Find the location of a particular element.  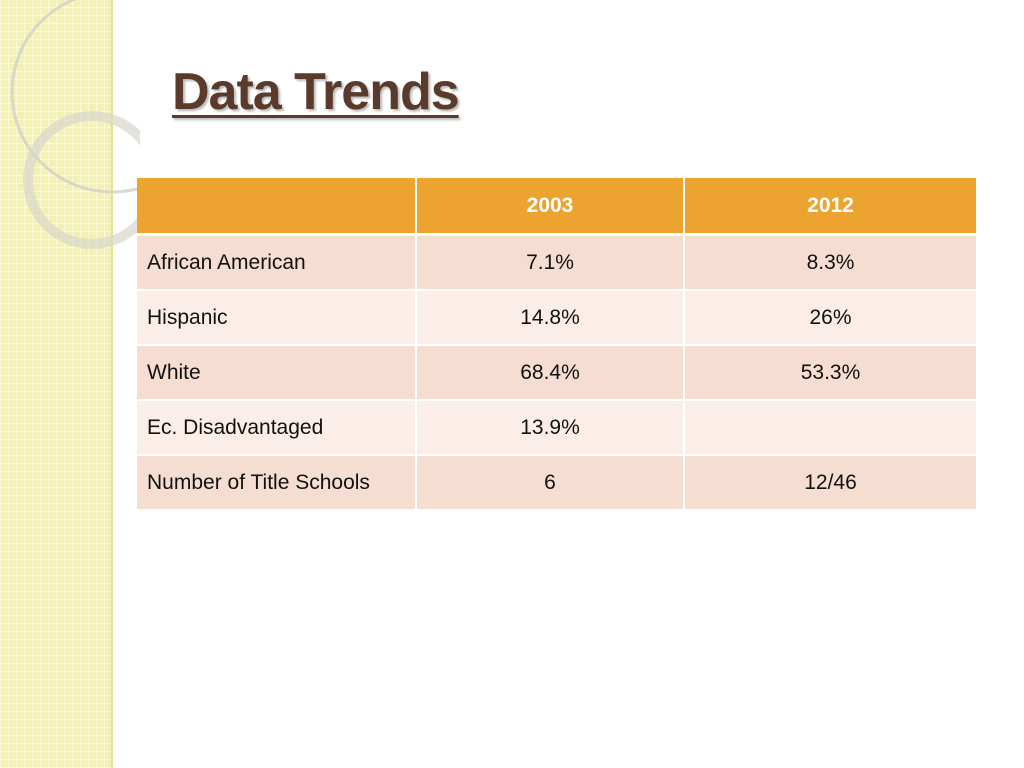

cell-2012: 26% is located at coordinates (830, 318).